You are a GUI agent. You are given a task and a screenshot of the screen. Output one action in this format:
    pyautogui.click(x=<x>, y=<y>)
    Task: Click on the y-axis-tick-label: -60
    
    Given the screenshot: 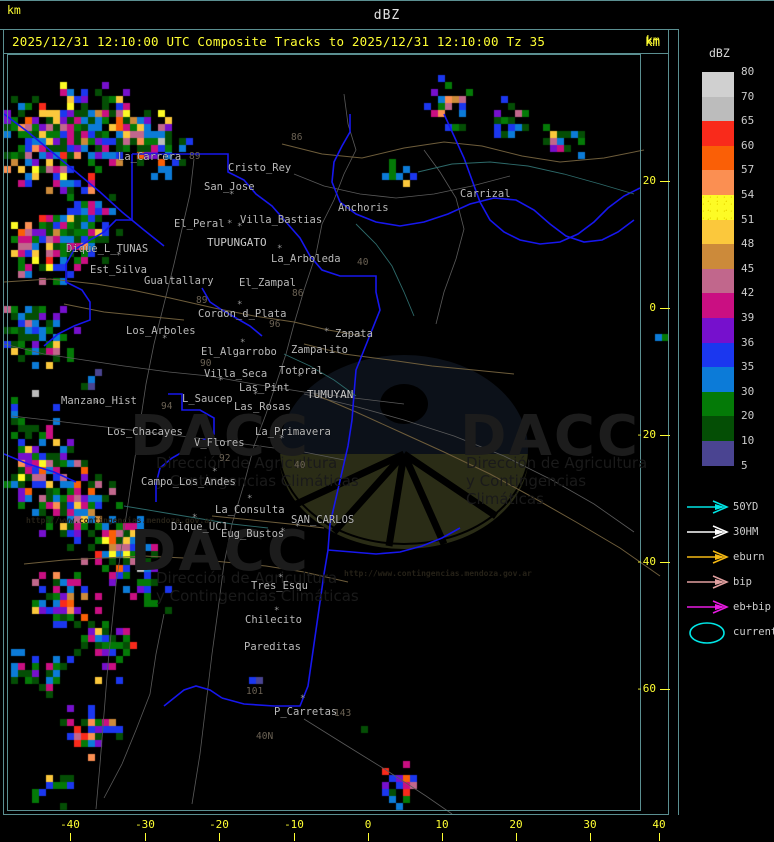 What is the action you would take?
    pyautogui.click(x=646, y=688)
    